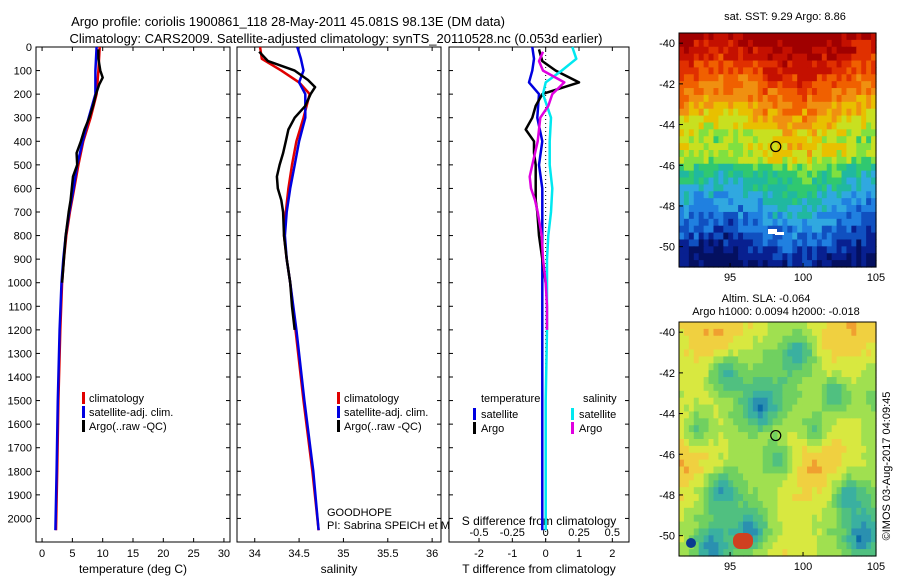 The height and width of the screenshot is (580, 900). Describe the element at coordinates (535, 288) in the screenshot. I see `series-line-temperature-satellite` at that location.